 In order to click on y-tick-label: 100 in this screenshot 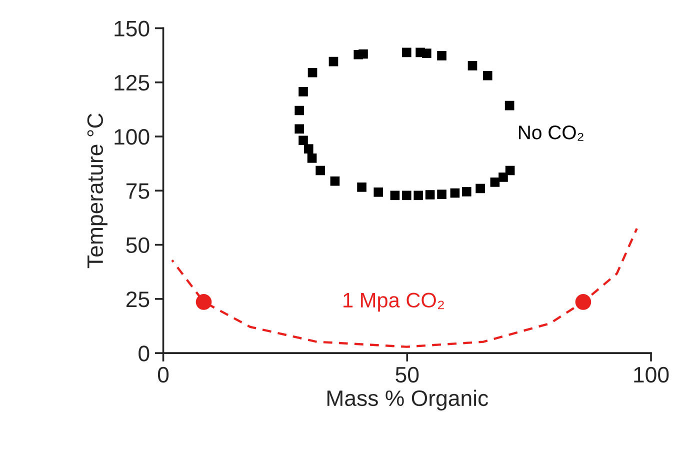, I will do `click(132, 137)`.